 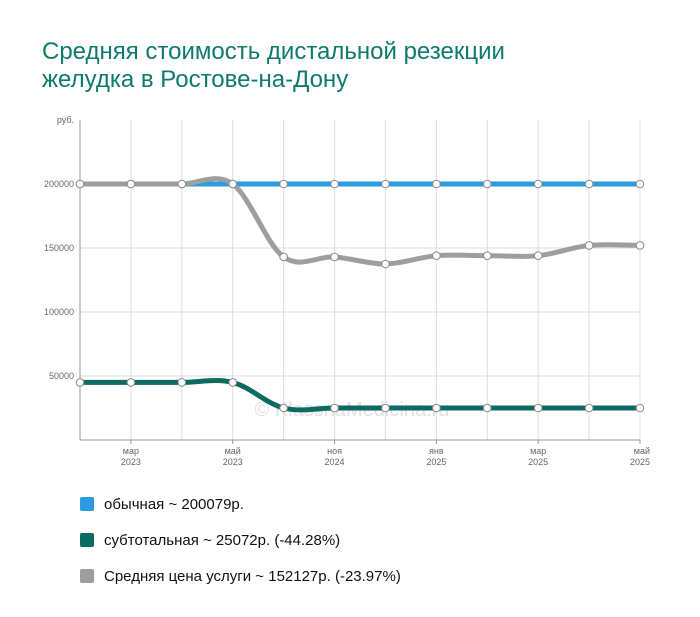 I want to click on y-unit-label: руб., so click(x=65, y=120).